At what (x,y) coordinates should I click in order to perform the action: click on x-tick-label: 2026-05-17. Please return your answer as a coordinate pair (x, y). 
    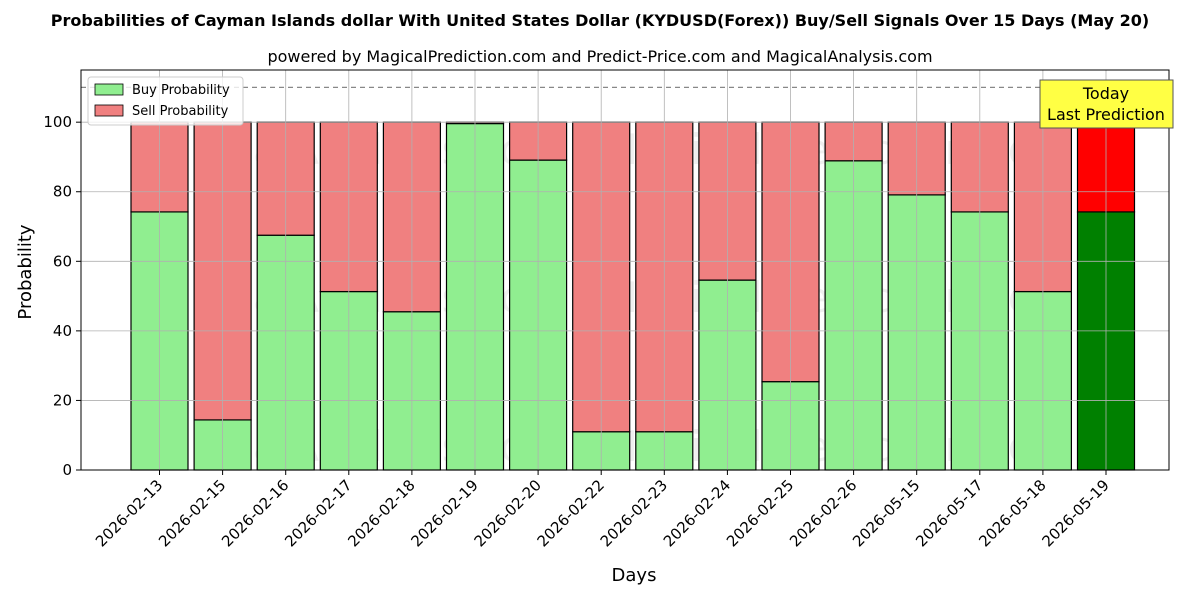
    Looking at the image, I should click on (949, 513).